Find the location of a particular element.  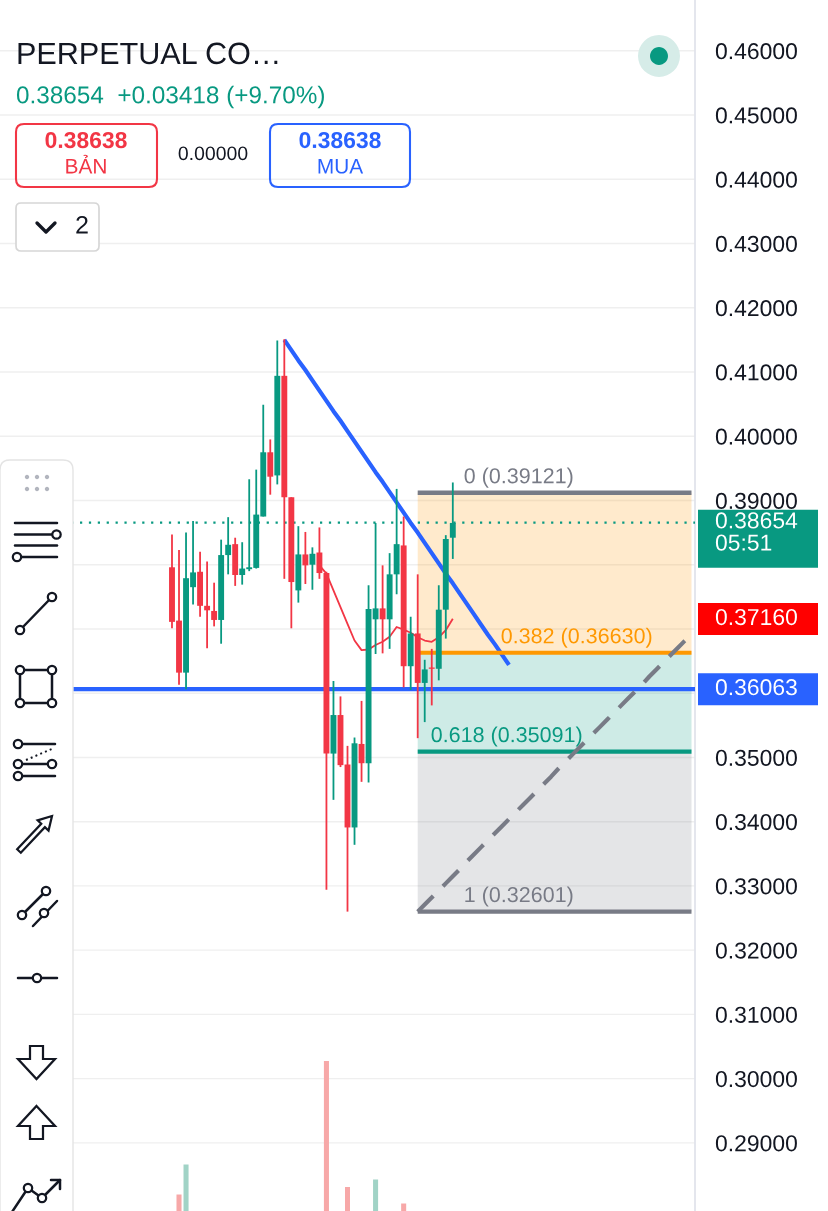

y-tick-label: 0.35000 is located at coordinates (756, 757).